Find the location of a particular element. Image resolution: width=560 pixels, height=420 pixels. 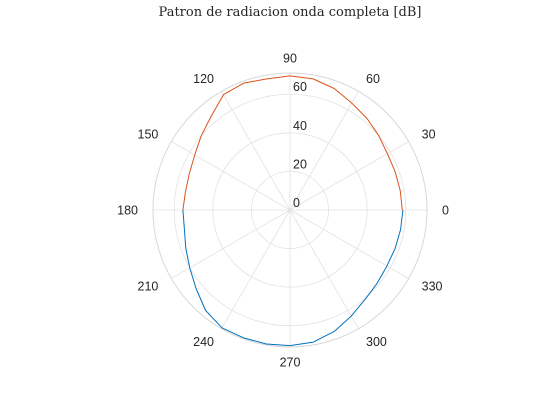

radial-tick-label-40: 40 is located at coordinates (300, 126).